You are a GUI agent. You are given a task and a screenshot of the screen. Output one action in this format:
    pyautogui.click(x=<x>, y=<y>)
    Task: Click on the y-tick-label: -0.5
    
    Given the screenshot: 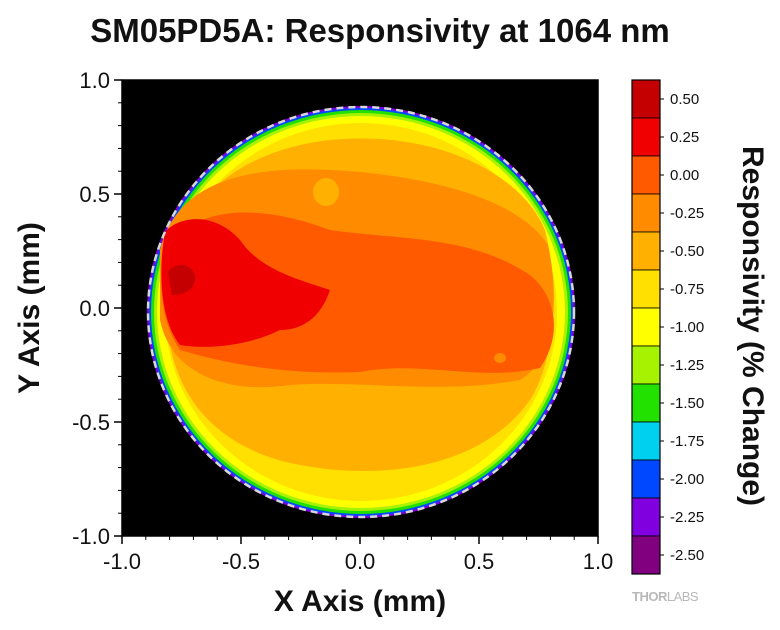 What is the action you would take?
    pyautogui.click(x=91, y=422)
    